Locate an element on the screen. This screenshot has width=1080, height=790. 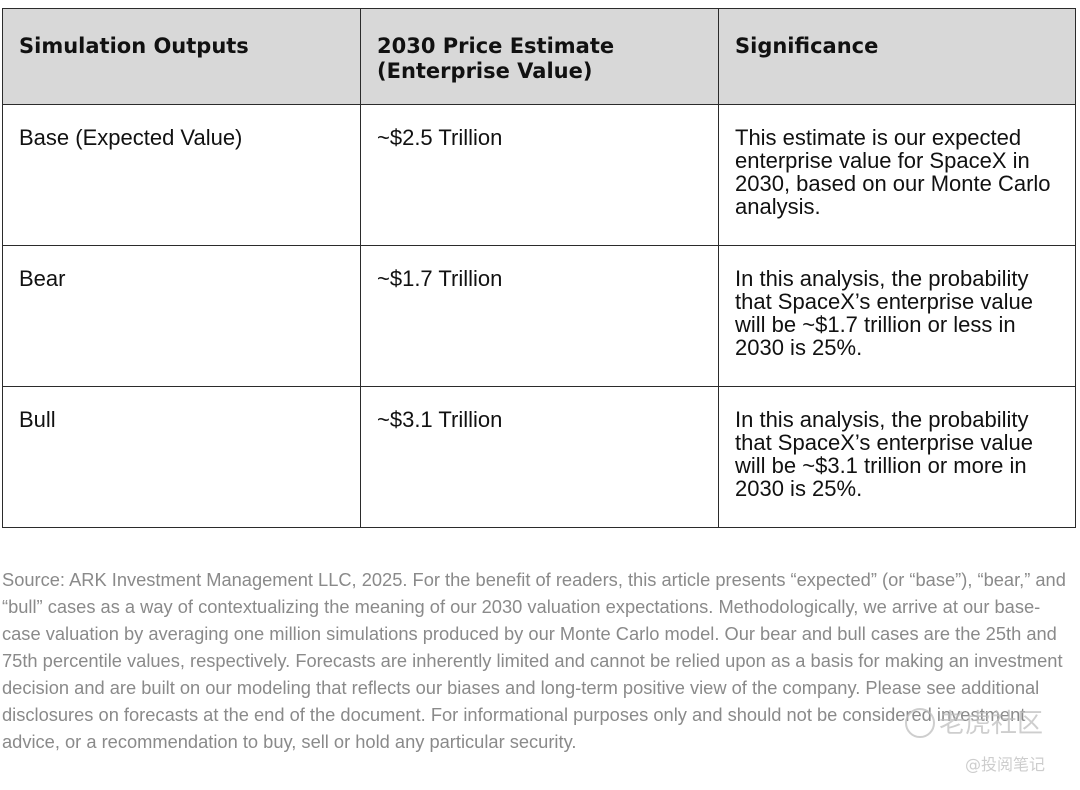
tiger-logo-icon is located at coordinates (920, 722).